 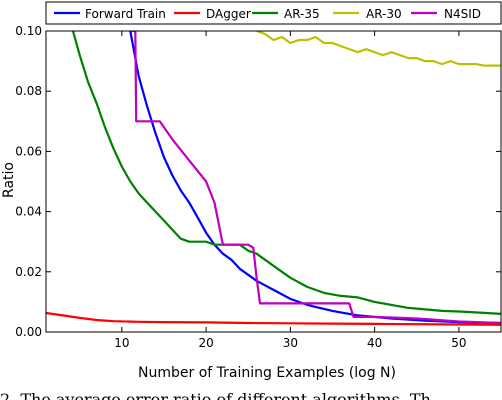 I want to click on legend-label: AR-30, so click(x=384, y=14).